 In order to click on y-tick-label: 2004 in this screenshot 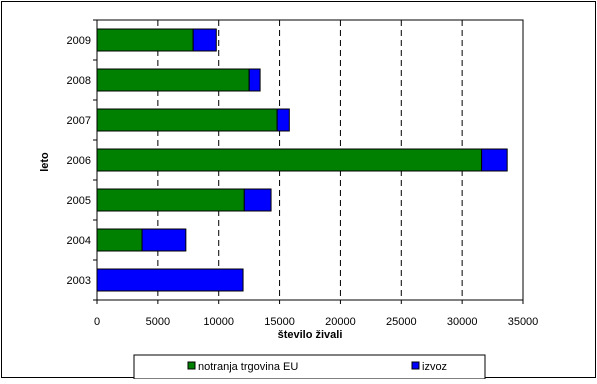, I will do `click(79, 241)`.